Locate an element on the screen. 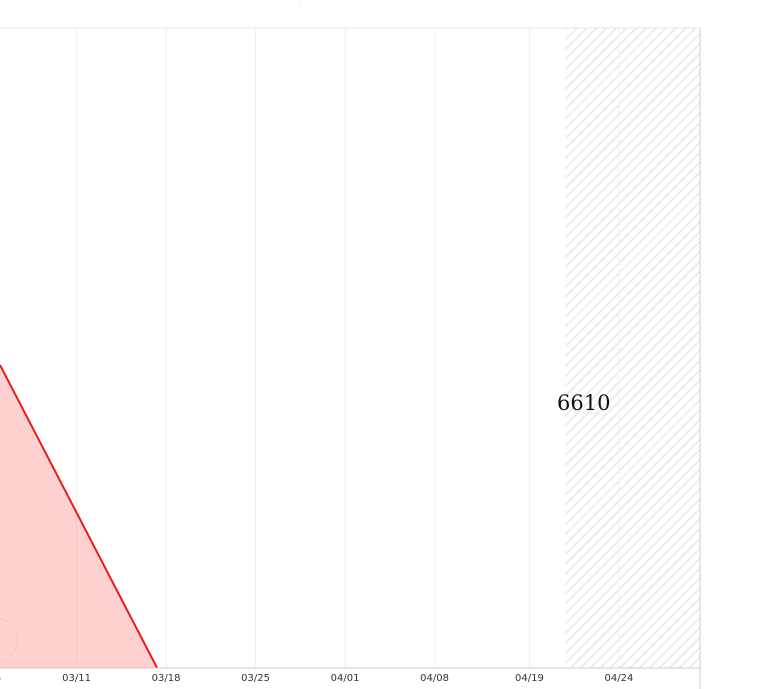  triangle-edge is located at coordinates (79, 516).